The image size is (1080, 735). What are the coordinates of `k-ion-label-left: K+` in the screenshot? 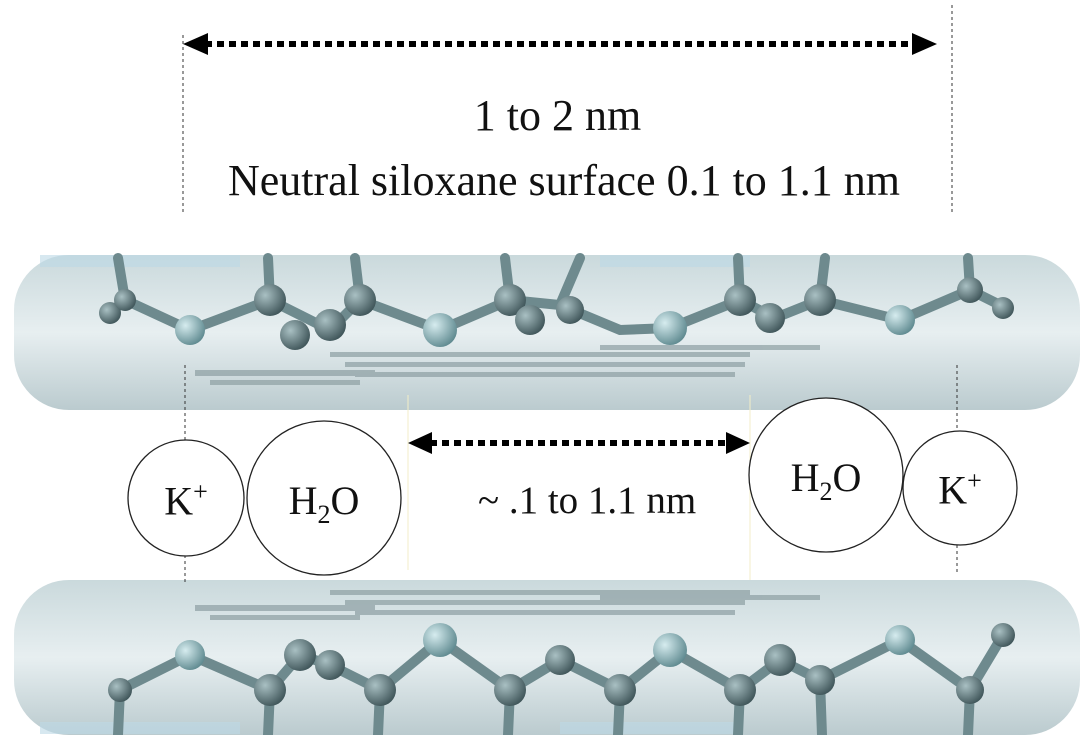 It's located at (186, 500).